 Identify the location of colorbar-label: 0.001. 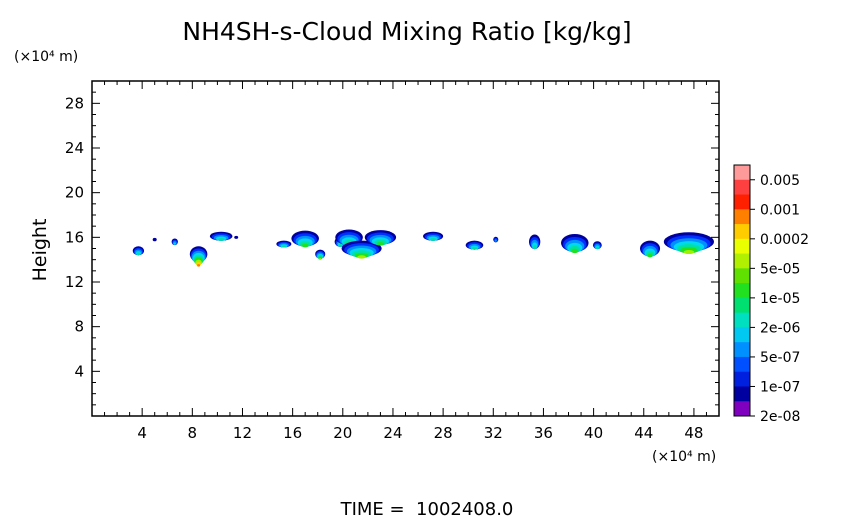
(780, 210).